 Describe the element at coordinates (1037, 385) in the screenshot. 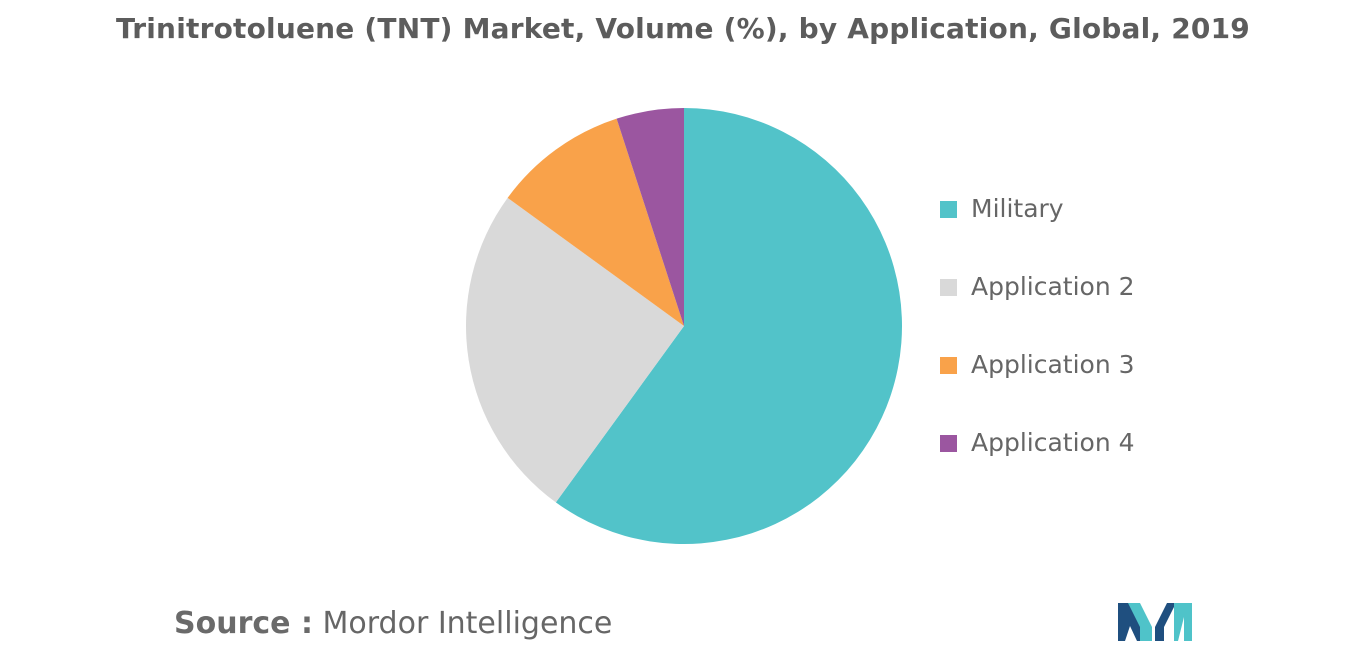

I see `legend-item-application-3: Application 3` at that location.